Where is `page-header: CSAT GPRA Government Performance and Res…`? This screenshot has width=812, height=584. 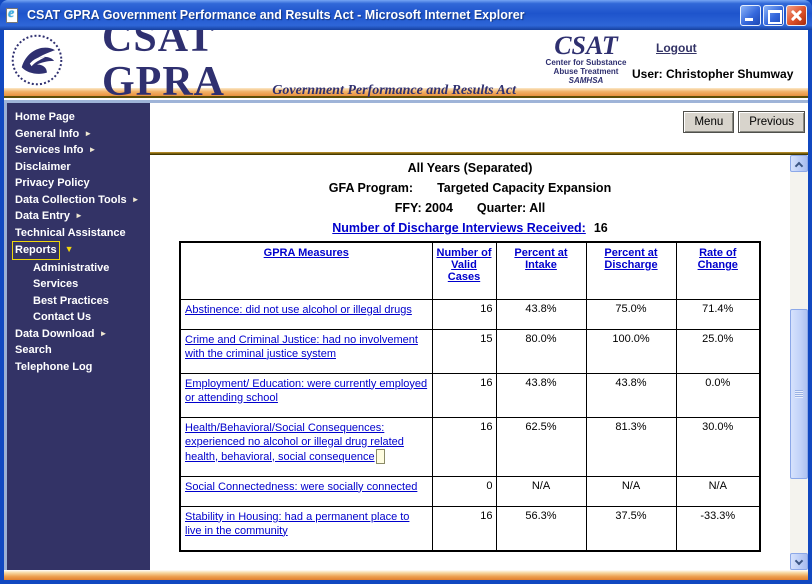 page-header: CSAT GPRA Government Performance and Res… is located at coordinates (406, 67).